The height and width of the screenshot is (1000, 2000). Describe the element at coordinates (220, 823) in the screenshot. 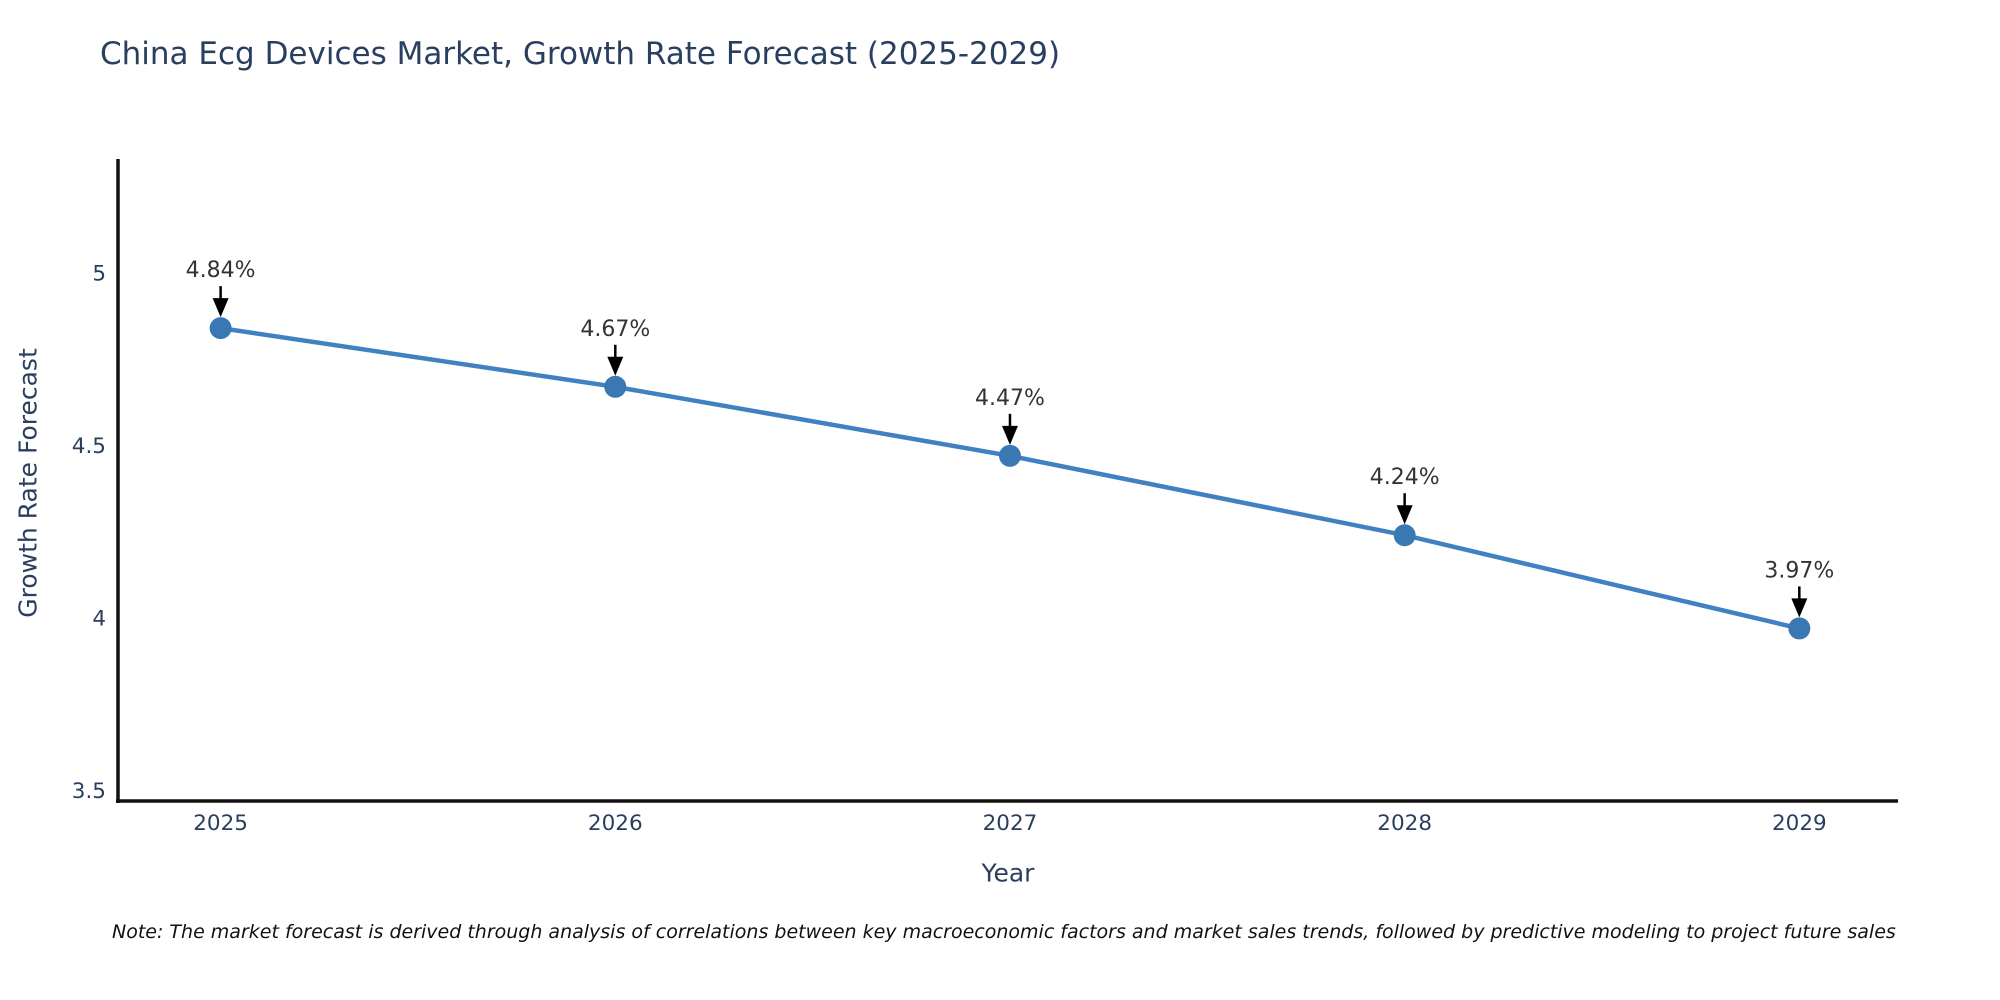

I see `x-tick-label: 2025` at that location.